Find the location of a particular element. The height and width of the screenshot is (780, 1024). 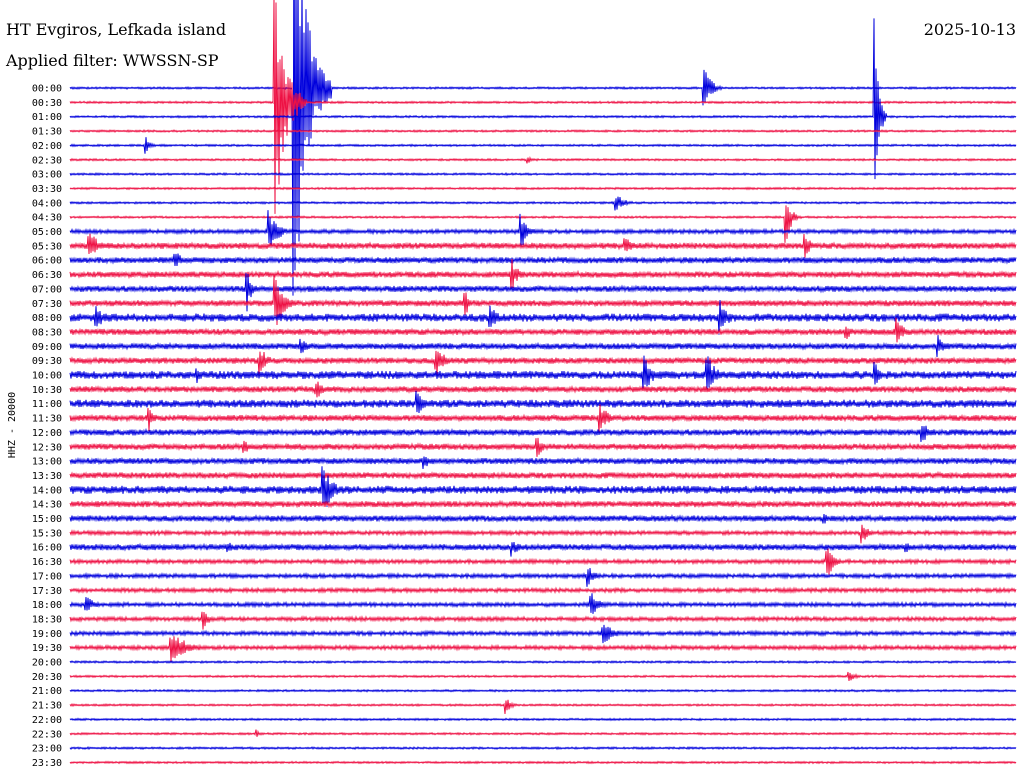

row-time-label: 13:00 is located at coordinates (47, 462).